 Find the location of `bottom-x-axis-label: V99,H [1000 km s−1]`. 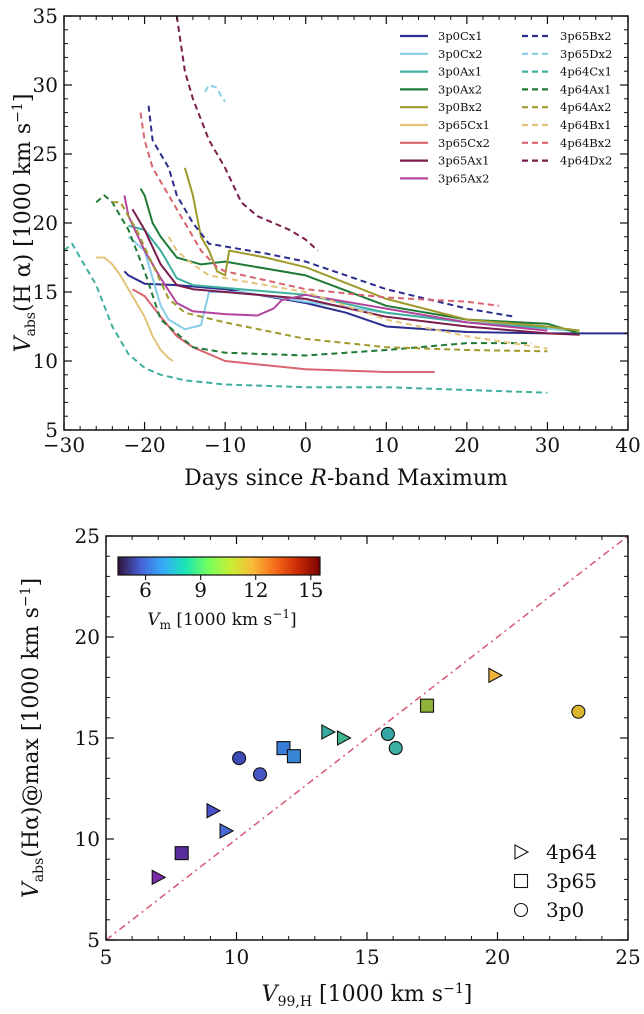

bottom-x-axis-label: V99,H [1000 km s−1] is located at coordinates (367, 995).